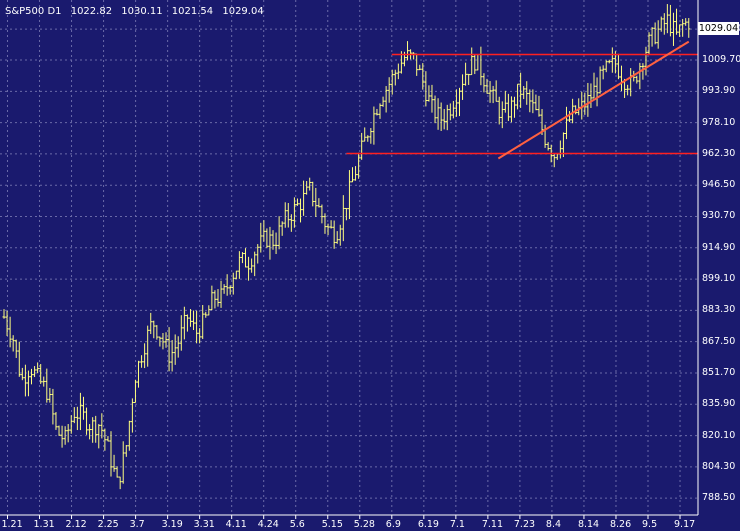  Describe the element at coordinates (108, 524) in the screenshot. I see `x-tick-label: 2.25` at that location.